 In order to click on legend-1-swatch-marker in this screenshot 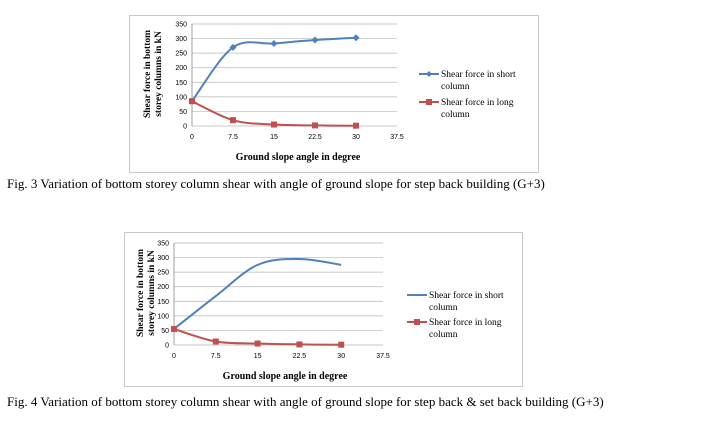, I will do `click(429, 74)`.